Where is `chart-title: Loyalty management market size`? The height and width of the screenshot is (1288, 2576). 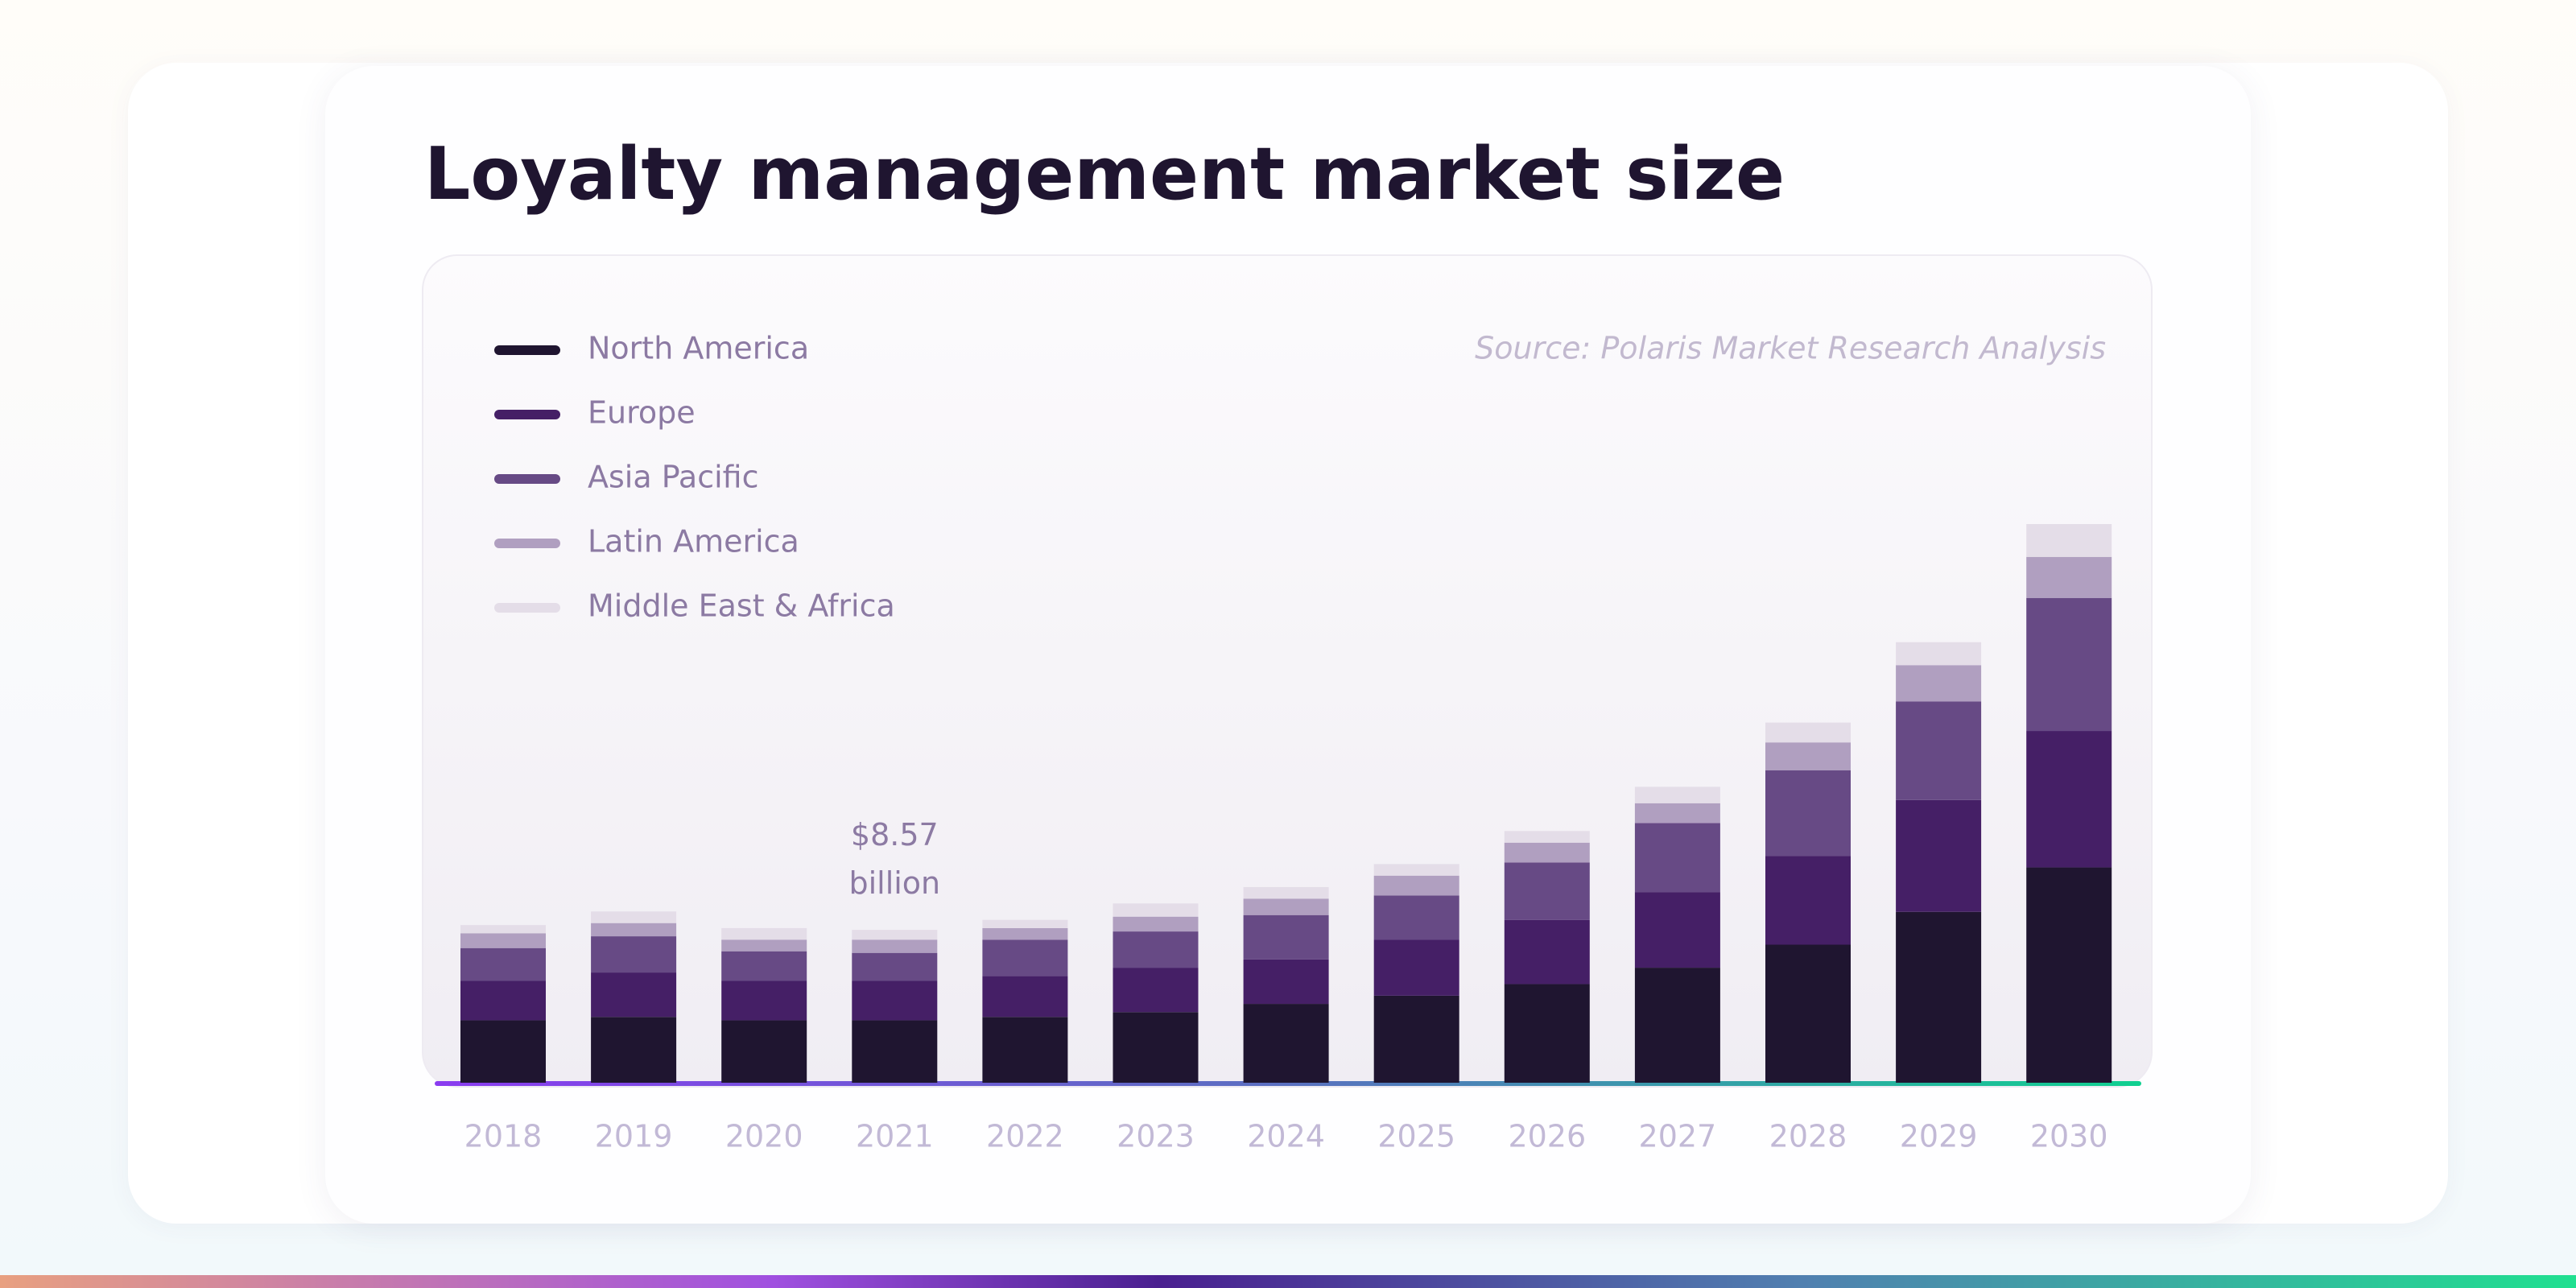 chart-title: Loyalty management market size is located at coordinates (1104, 174).